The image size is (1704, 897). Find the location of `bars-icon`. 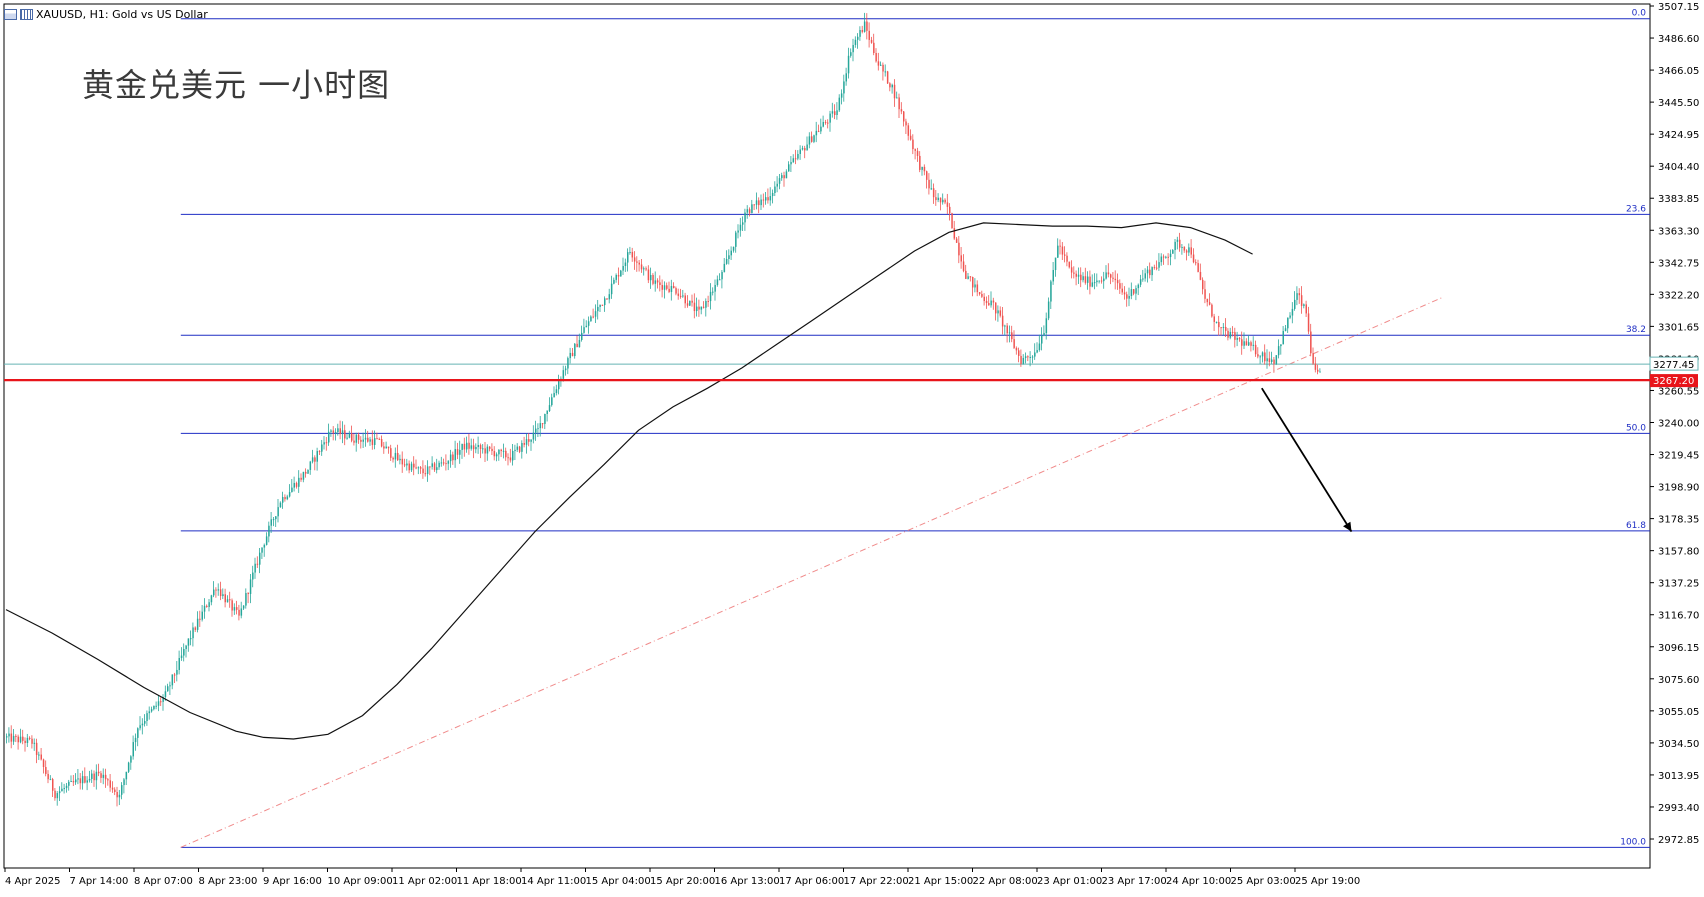

bars-icon is located at coordinates (26, 14).